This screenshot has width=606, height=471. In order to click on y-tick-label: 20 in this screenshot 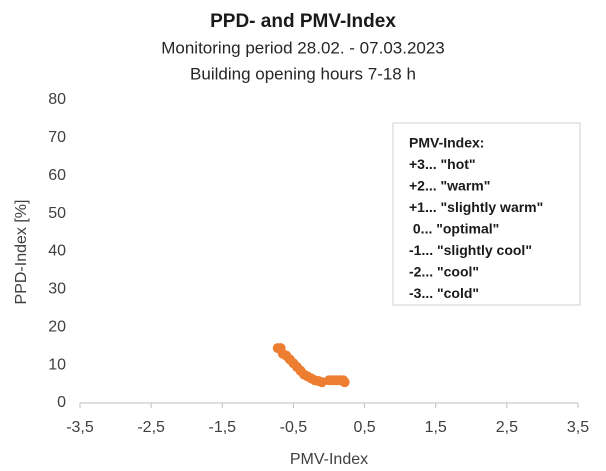, I will do `click(57, 326)`.